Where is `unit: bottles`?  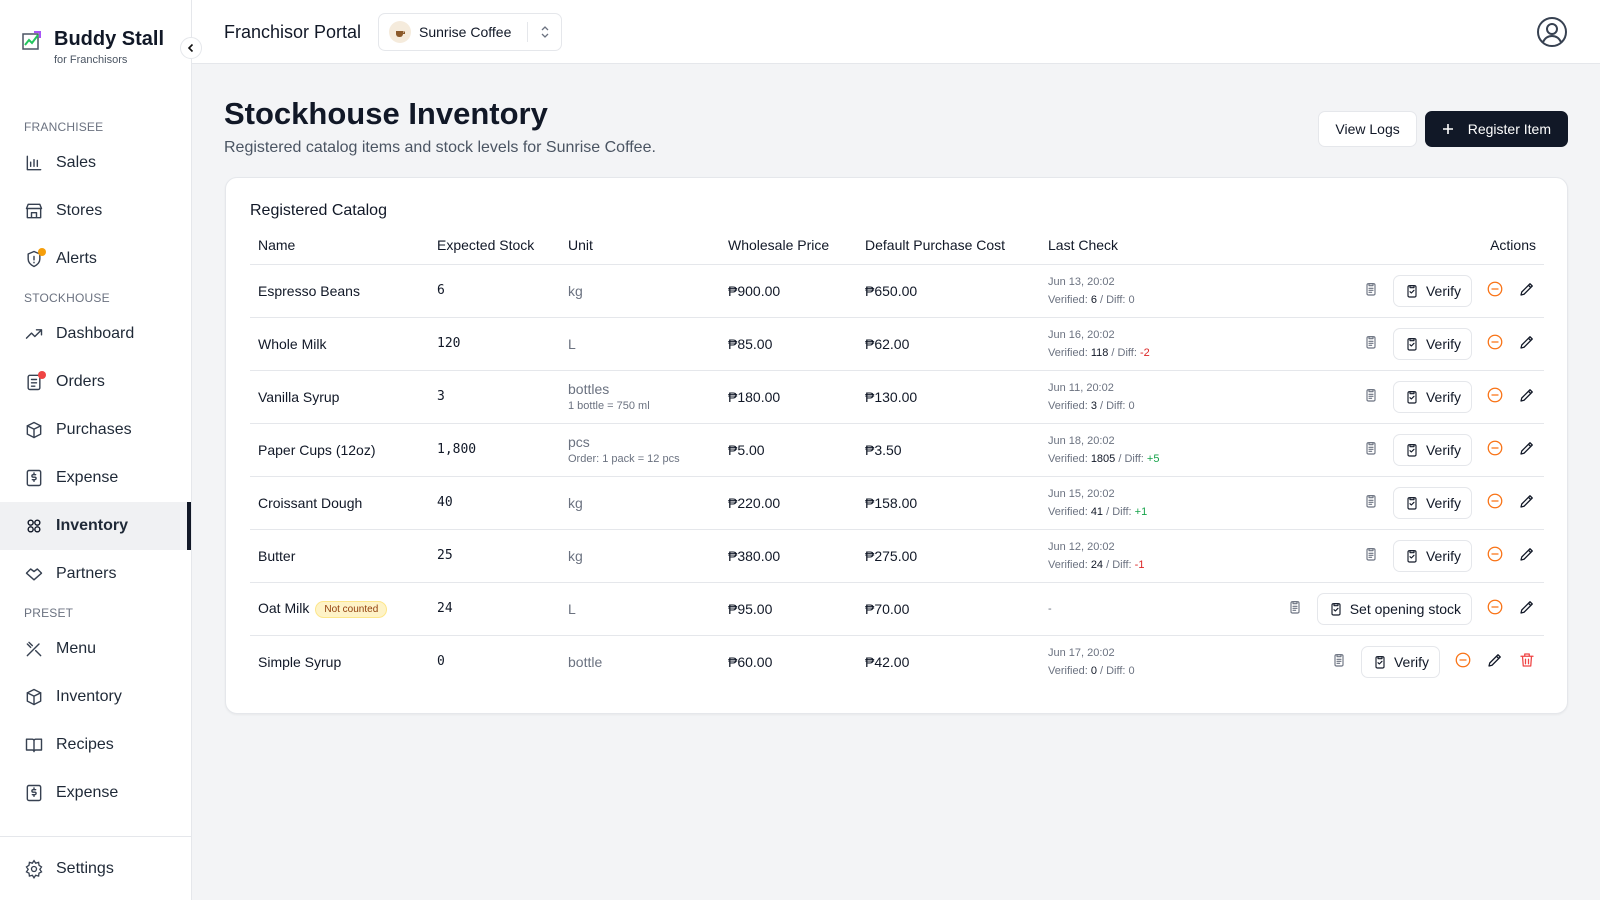
unit: bottles is located at coordinates (589, 389).